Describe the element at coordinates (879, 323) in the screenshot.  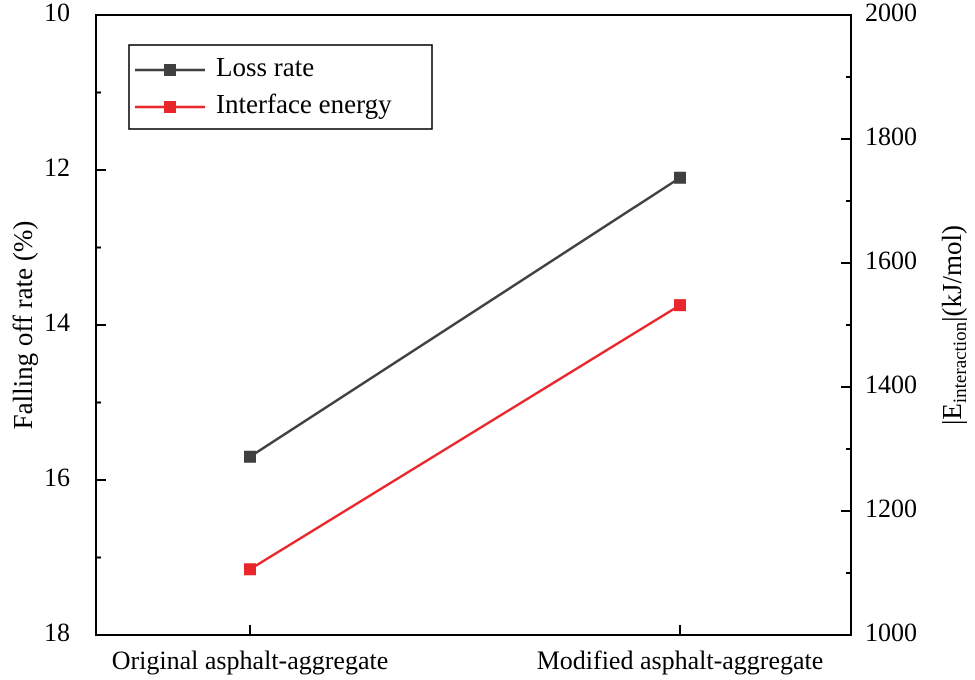
I see `right-axis: 1000 1200 1400 1600 1800 2000` at that location.